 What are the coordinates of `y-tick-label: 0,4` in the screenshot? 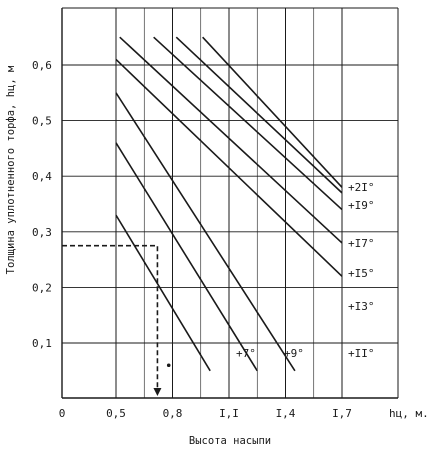 It's located at (42, 176).